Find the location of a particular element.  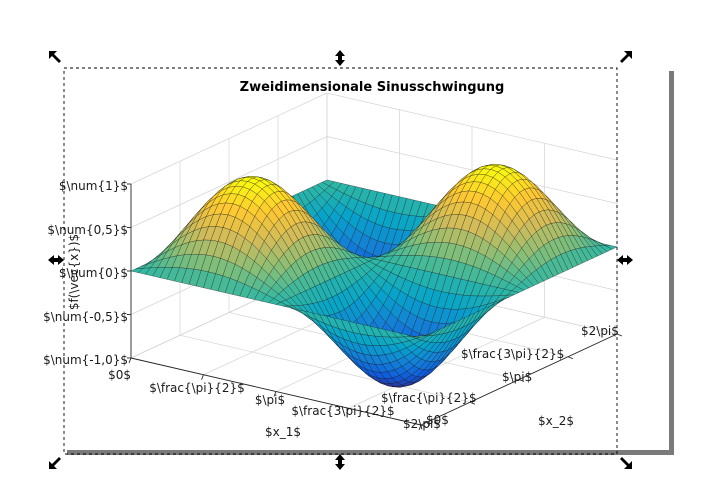

y-tick-label: $0$ is located at coordinates (437, 420).